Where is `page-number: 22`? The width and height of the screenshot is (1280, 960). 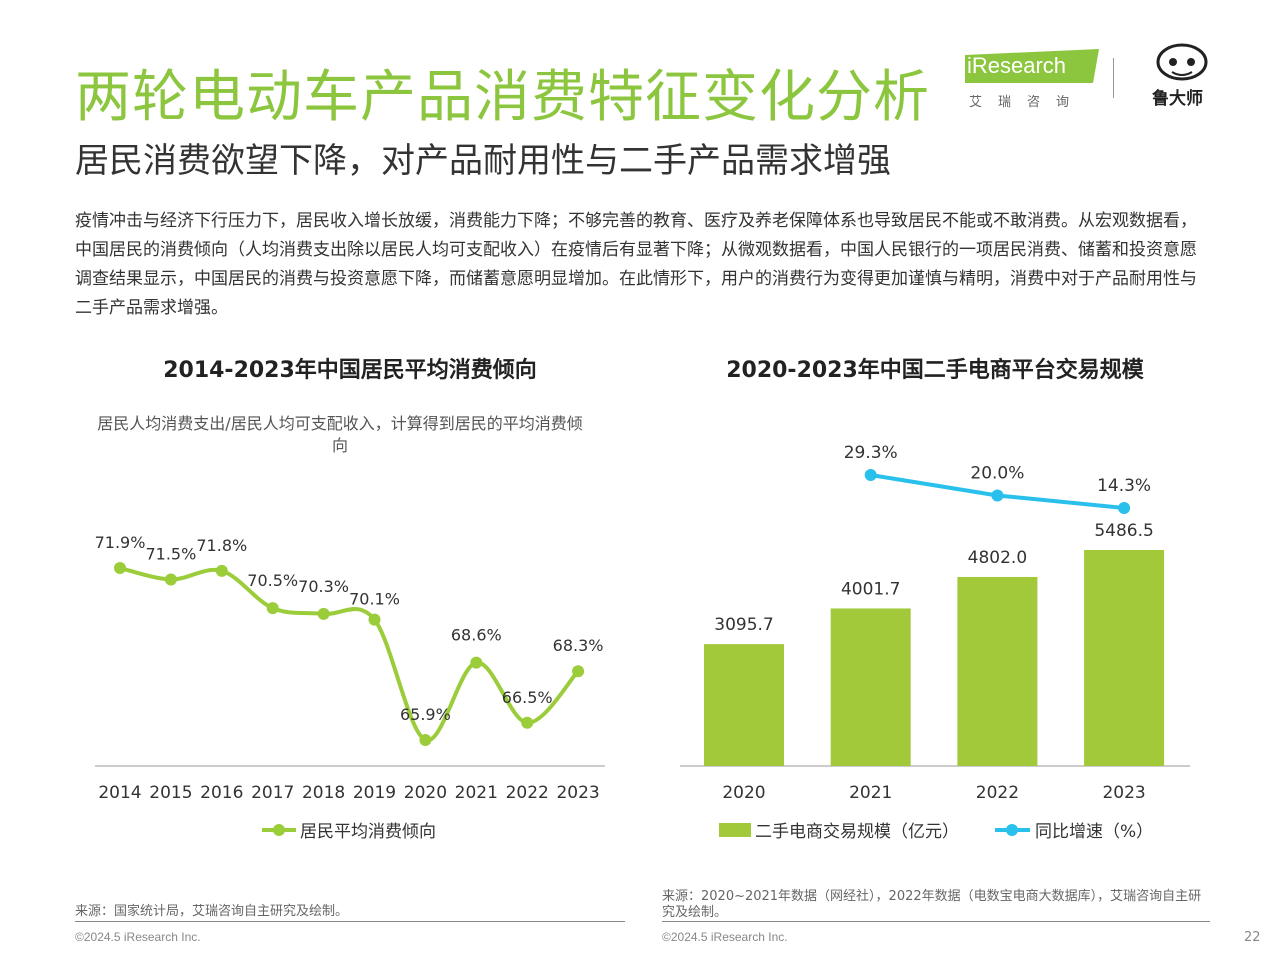
page-number: 22 is located at coordinates (1252, 937).